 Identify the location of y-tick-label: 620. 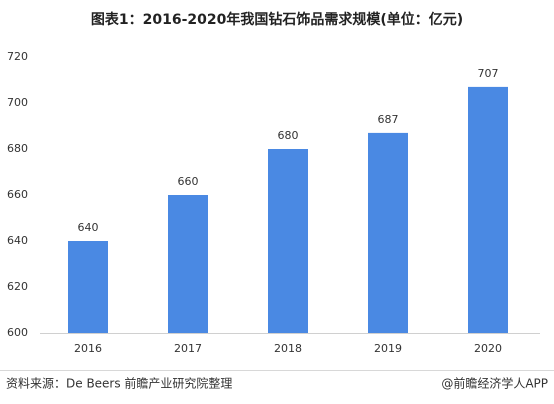
(17, 286).